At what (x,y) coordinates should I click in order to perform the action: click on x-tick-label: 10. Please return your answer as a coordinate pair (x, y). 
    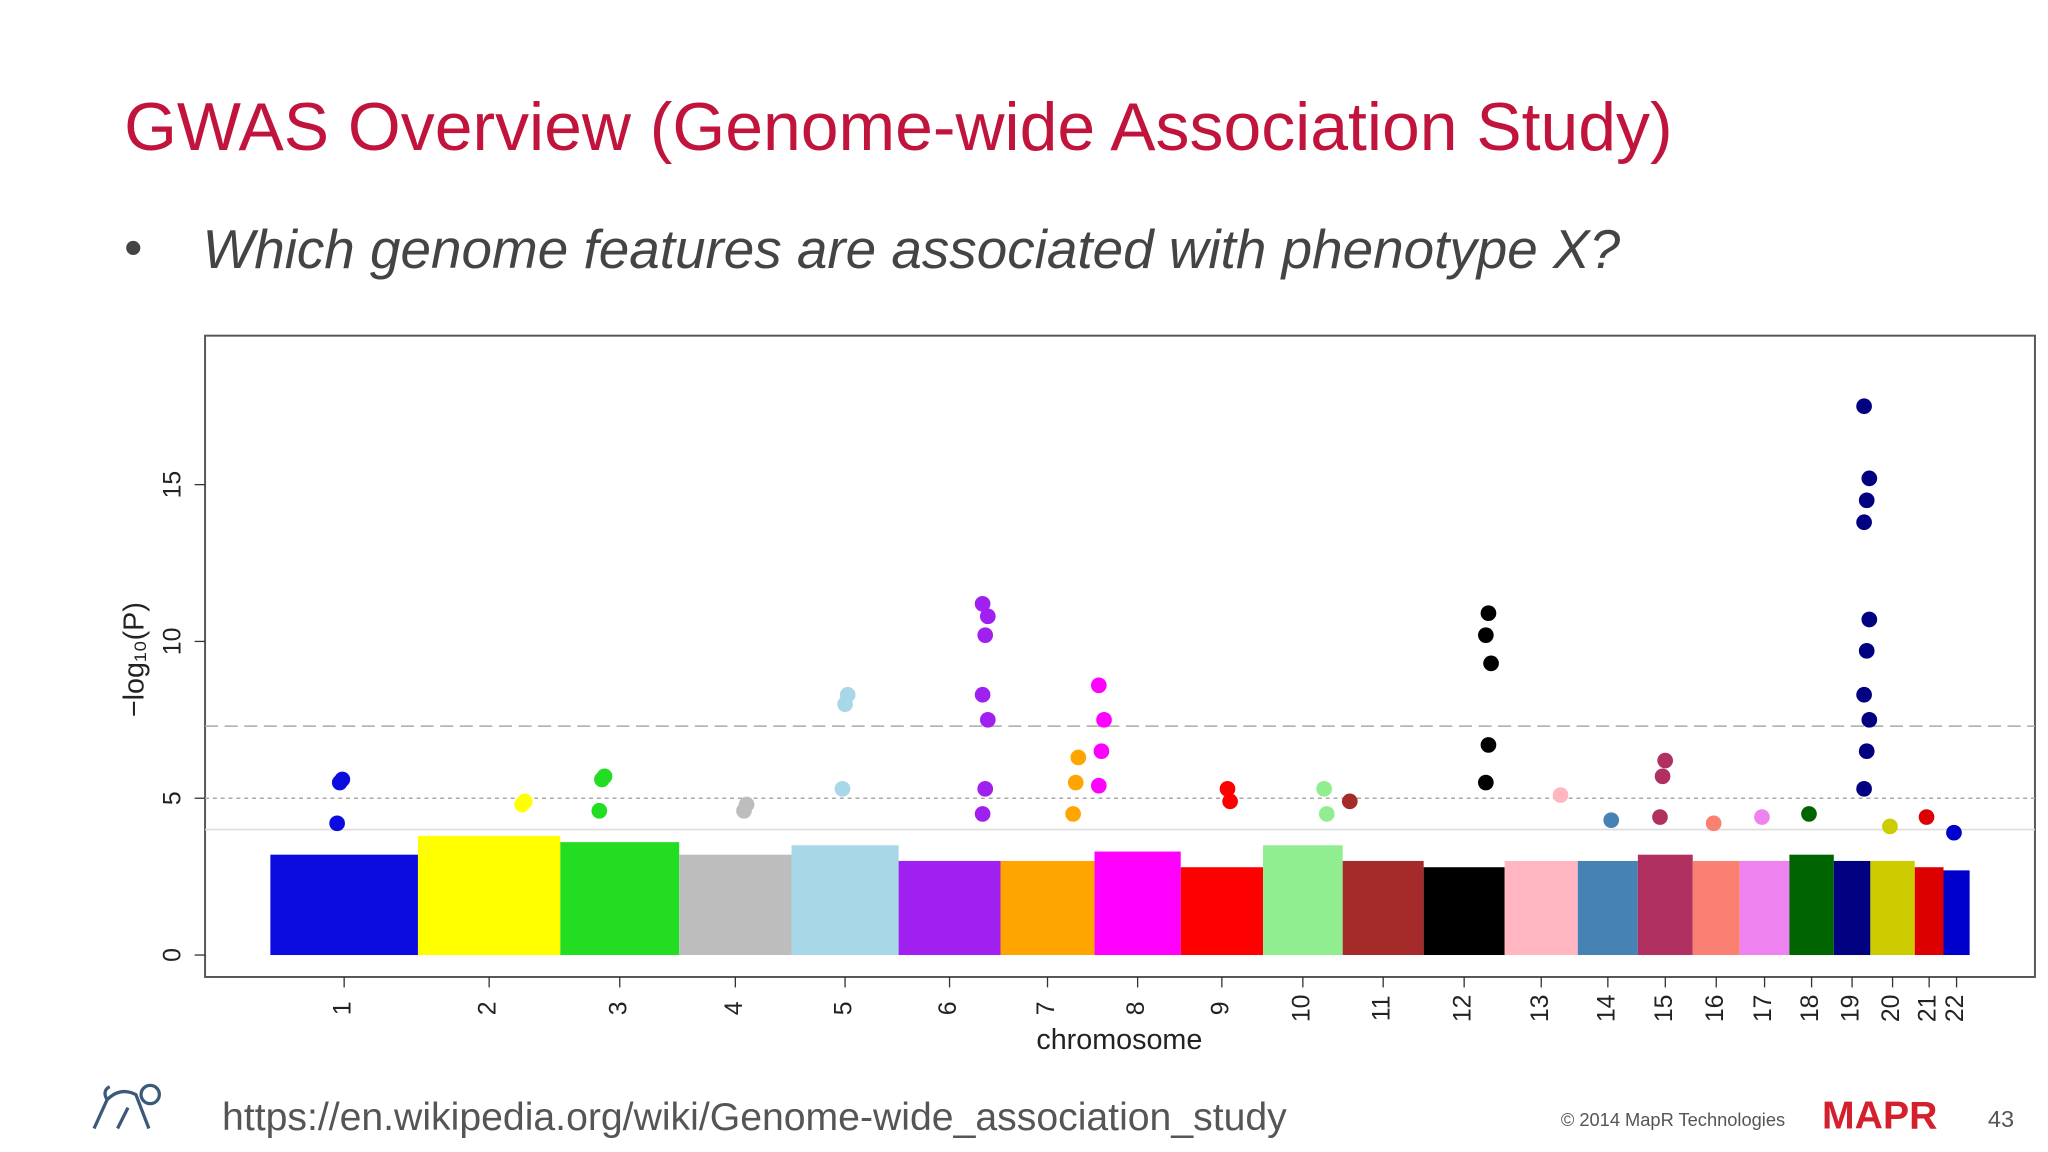
    Looking at the image, I should click on (1301, 1009).